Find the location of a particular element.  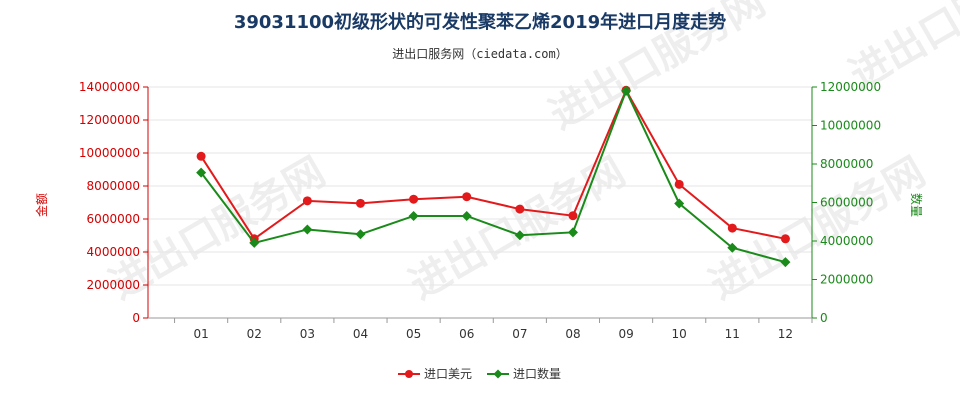

x-tick-label: 05 is located at coordinates (413, 334).